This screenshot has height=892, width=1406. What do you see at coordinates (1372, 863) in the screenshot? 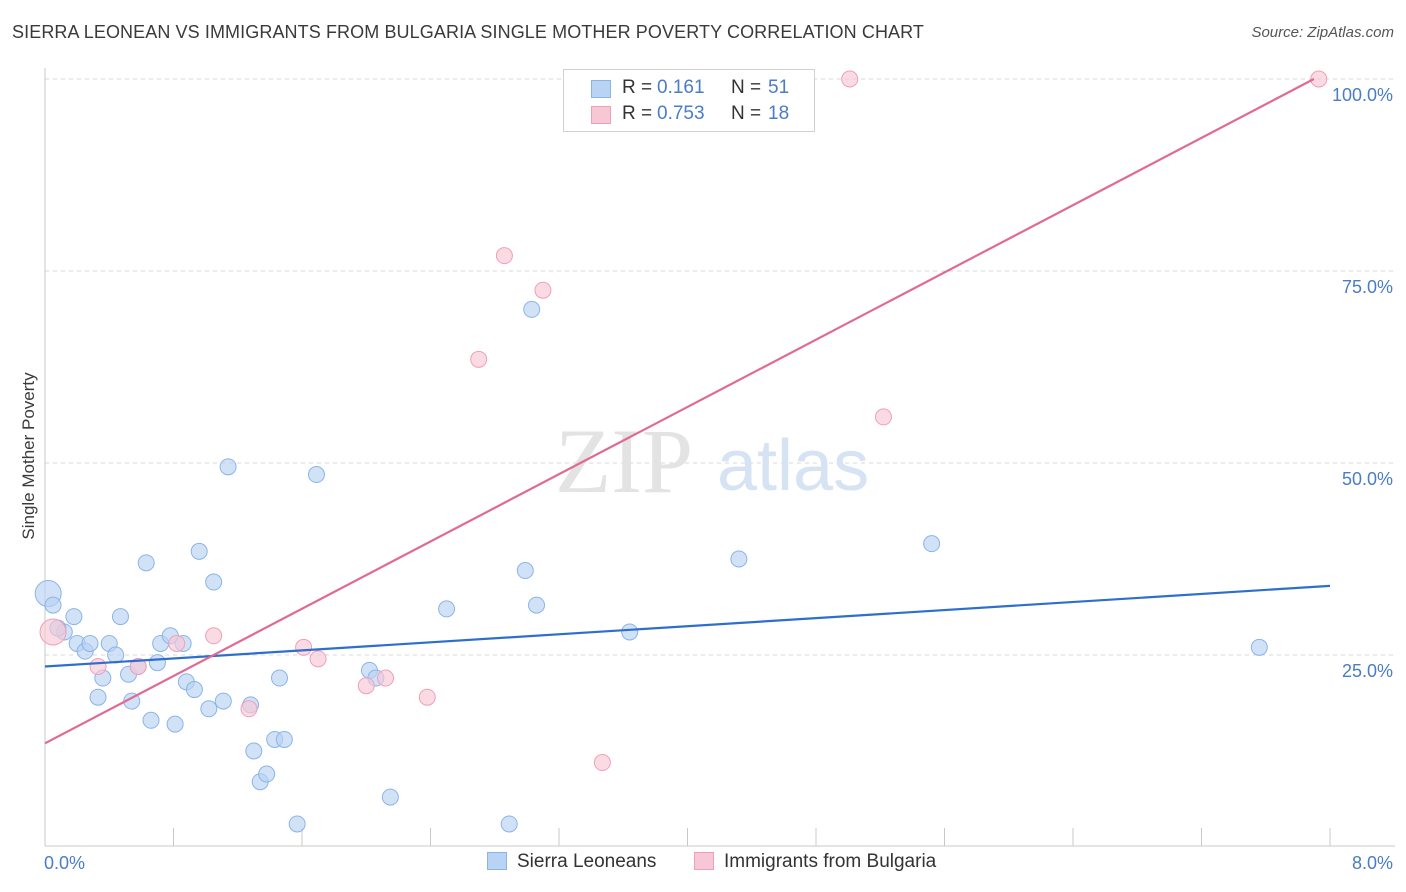
I see `x-tick-label: 8.0%` at bounding box center [1372, 863].